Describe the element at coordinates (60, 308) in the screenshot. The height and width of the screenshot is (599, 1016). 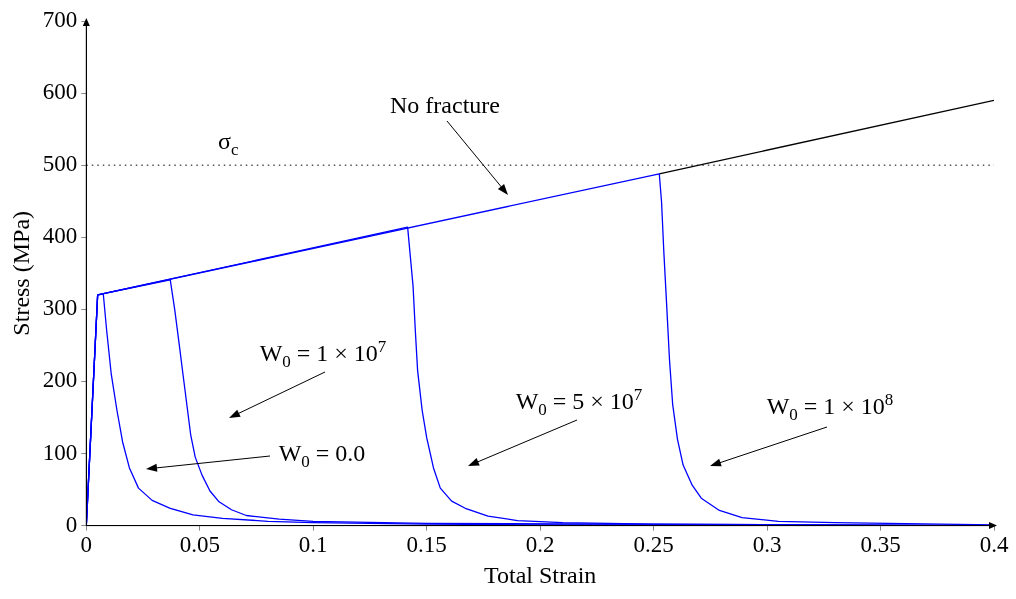
I see `y-tick-label: 300` at that location.